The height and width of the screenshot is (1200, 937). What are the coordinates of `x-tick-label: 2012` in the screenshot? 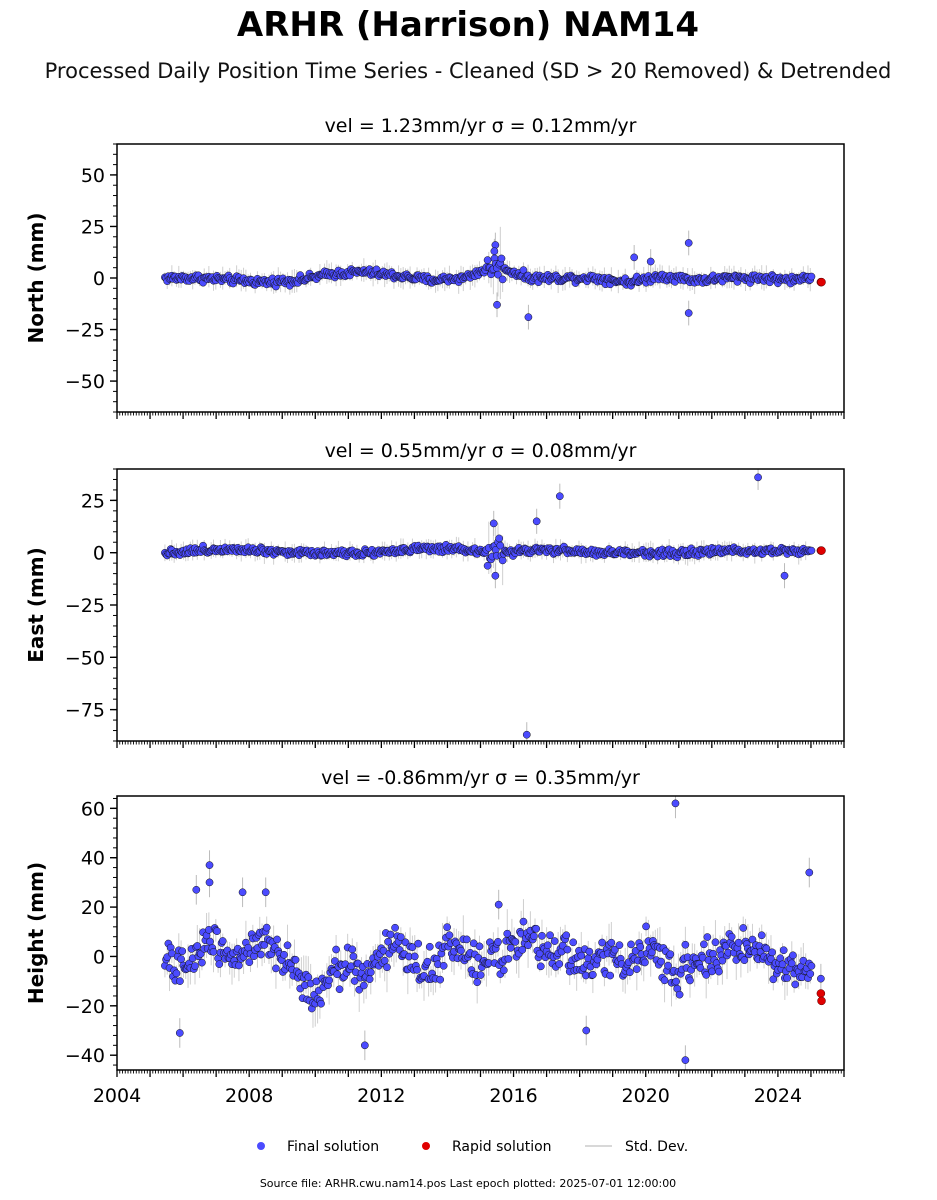 It's located at (381, 1096).